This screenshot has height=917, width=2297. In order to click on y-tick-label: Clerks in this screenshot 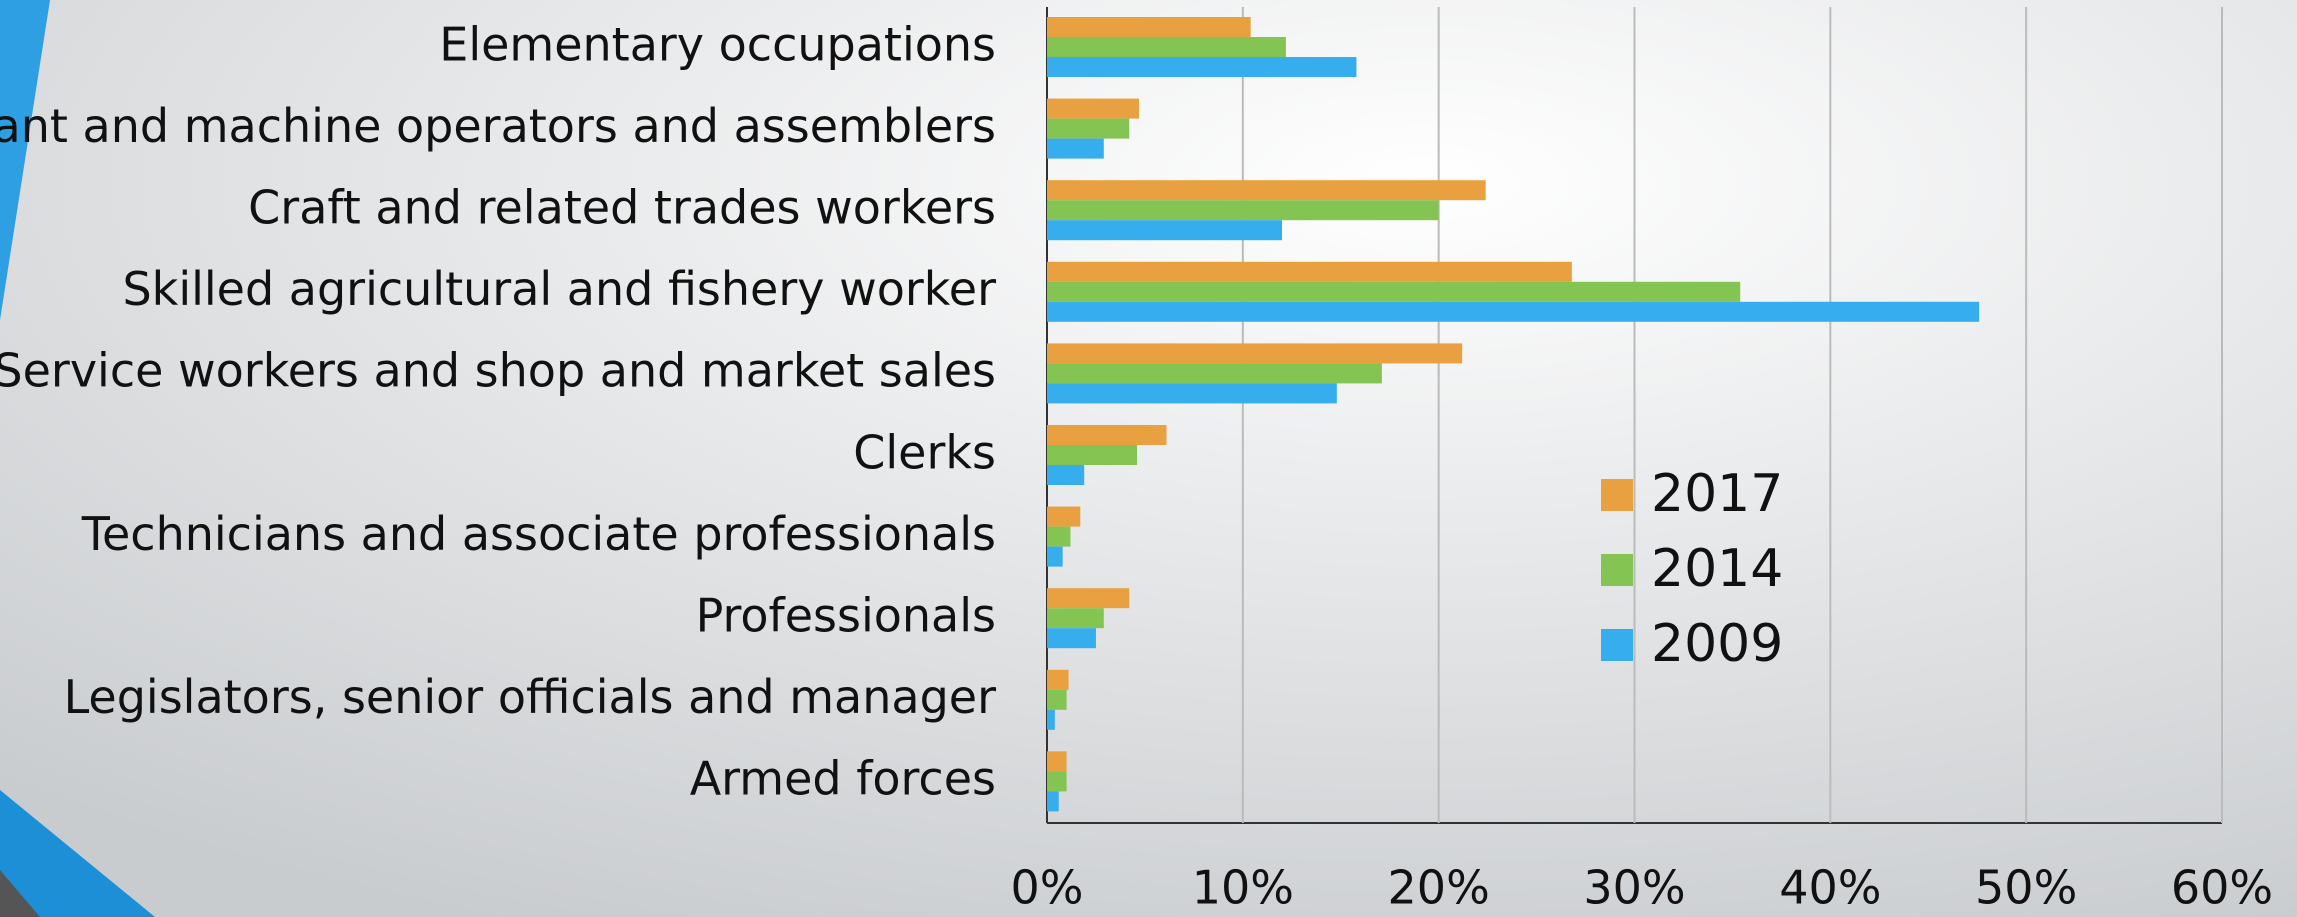, I will do `click(924, 452)`.